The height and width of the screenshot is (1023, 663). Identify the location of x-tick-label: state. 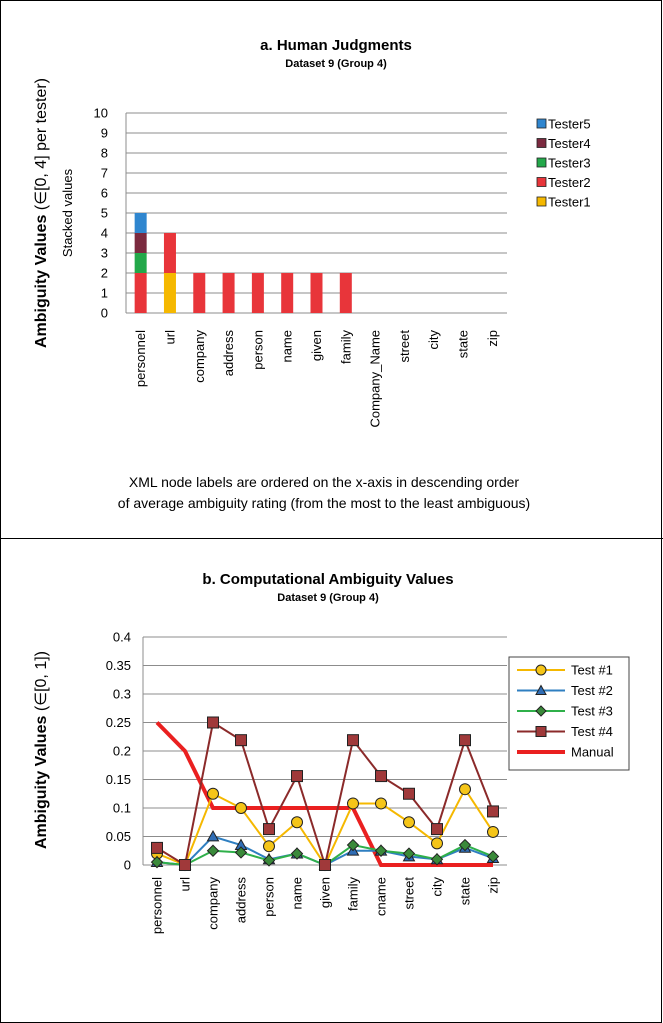
(463, 344).